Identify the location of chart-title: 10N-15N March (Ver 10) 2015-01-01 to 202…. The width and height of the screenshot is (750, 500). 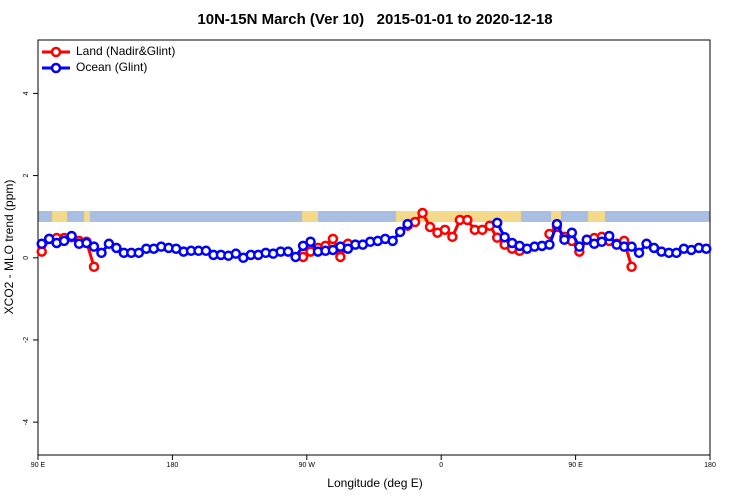
(374, 19).